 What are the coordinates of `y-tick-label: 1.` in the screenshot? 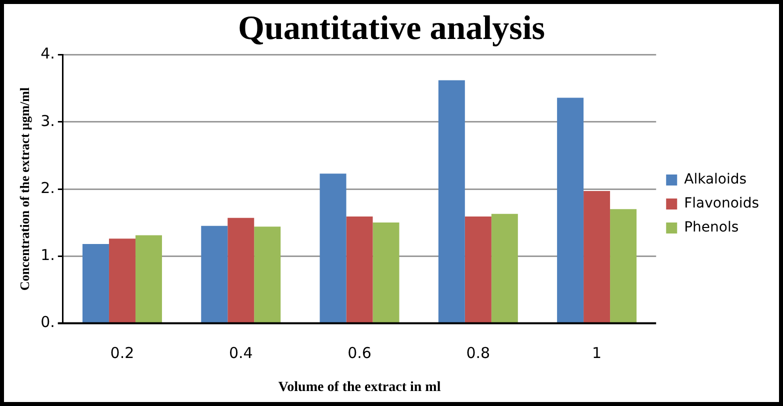 It's located at (47, 255).